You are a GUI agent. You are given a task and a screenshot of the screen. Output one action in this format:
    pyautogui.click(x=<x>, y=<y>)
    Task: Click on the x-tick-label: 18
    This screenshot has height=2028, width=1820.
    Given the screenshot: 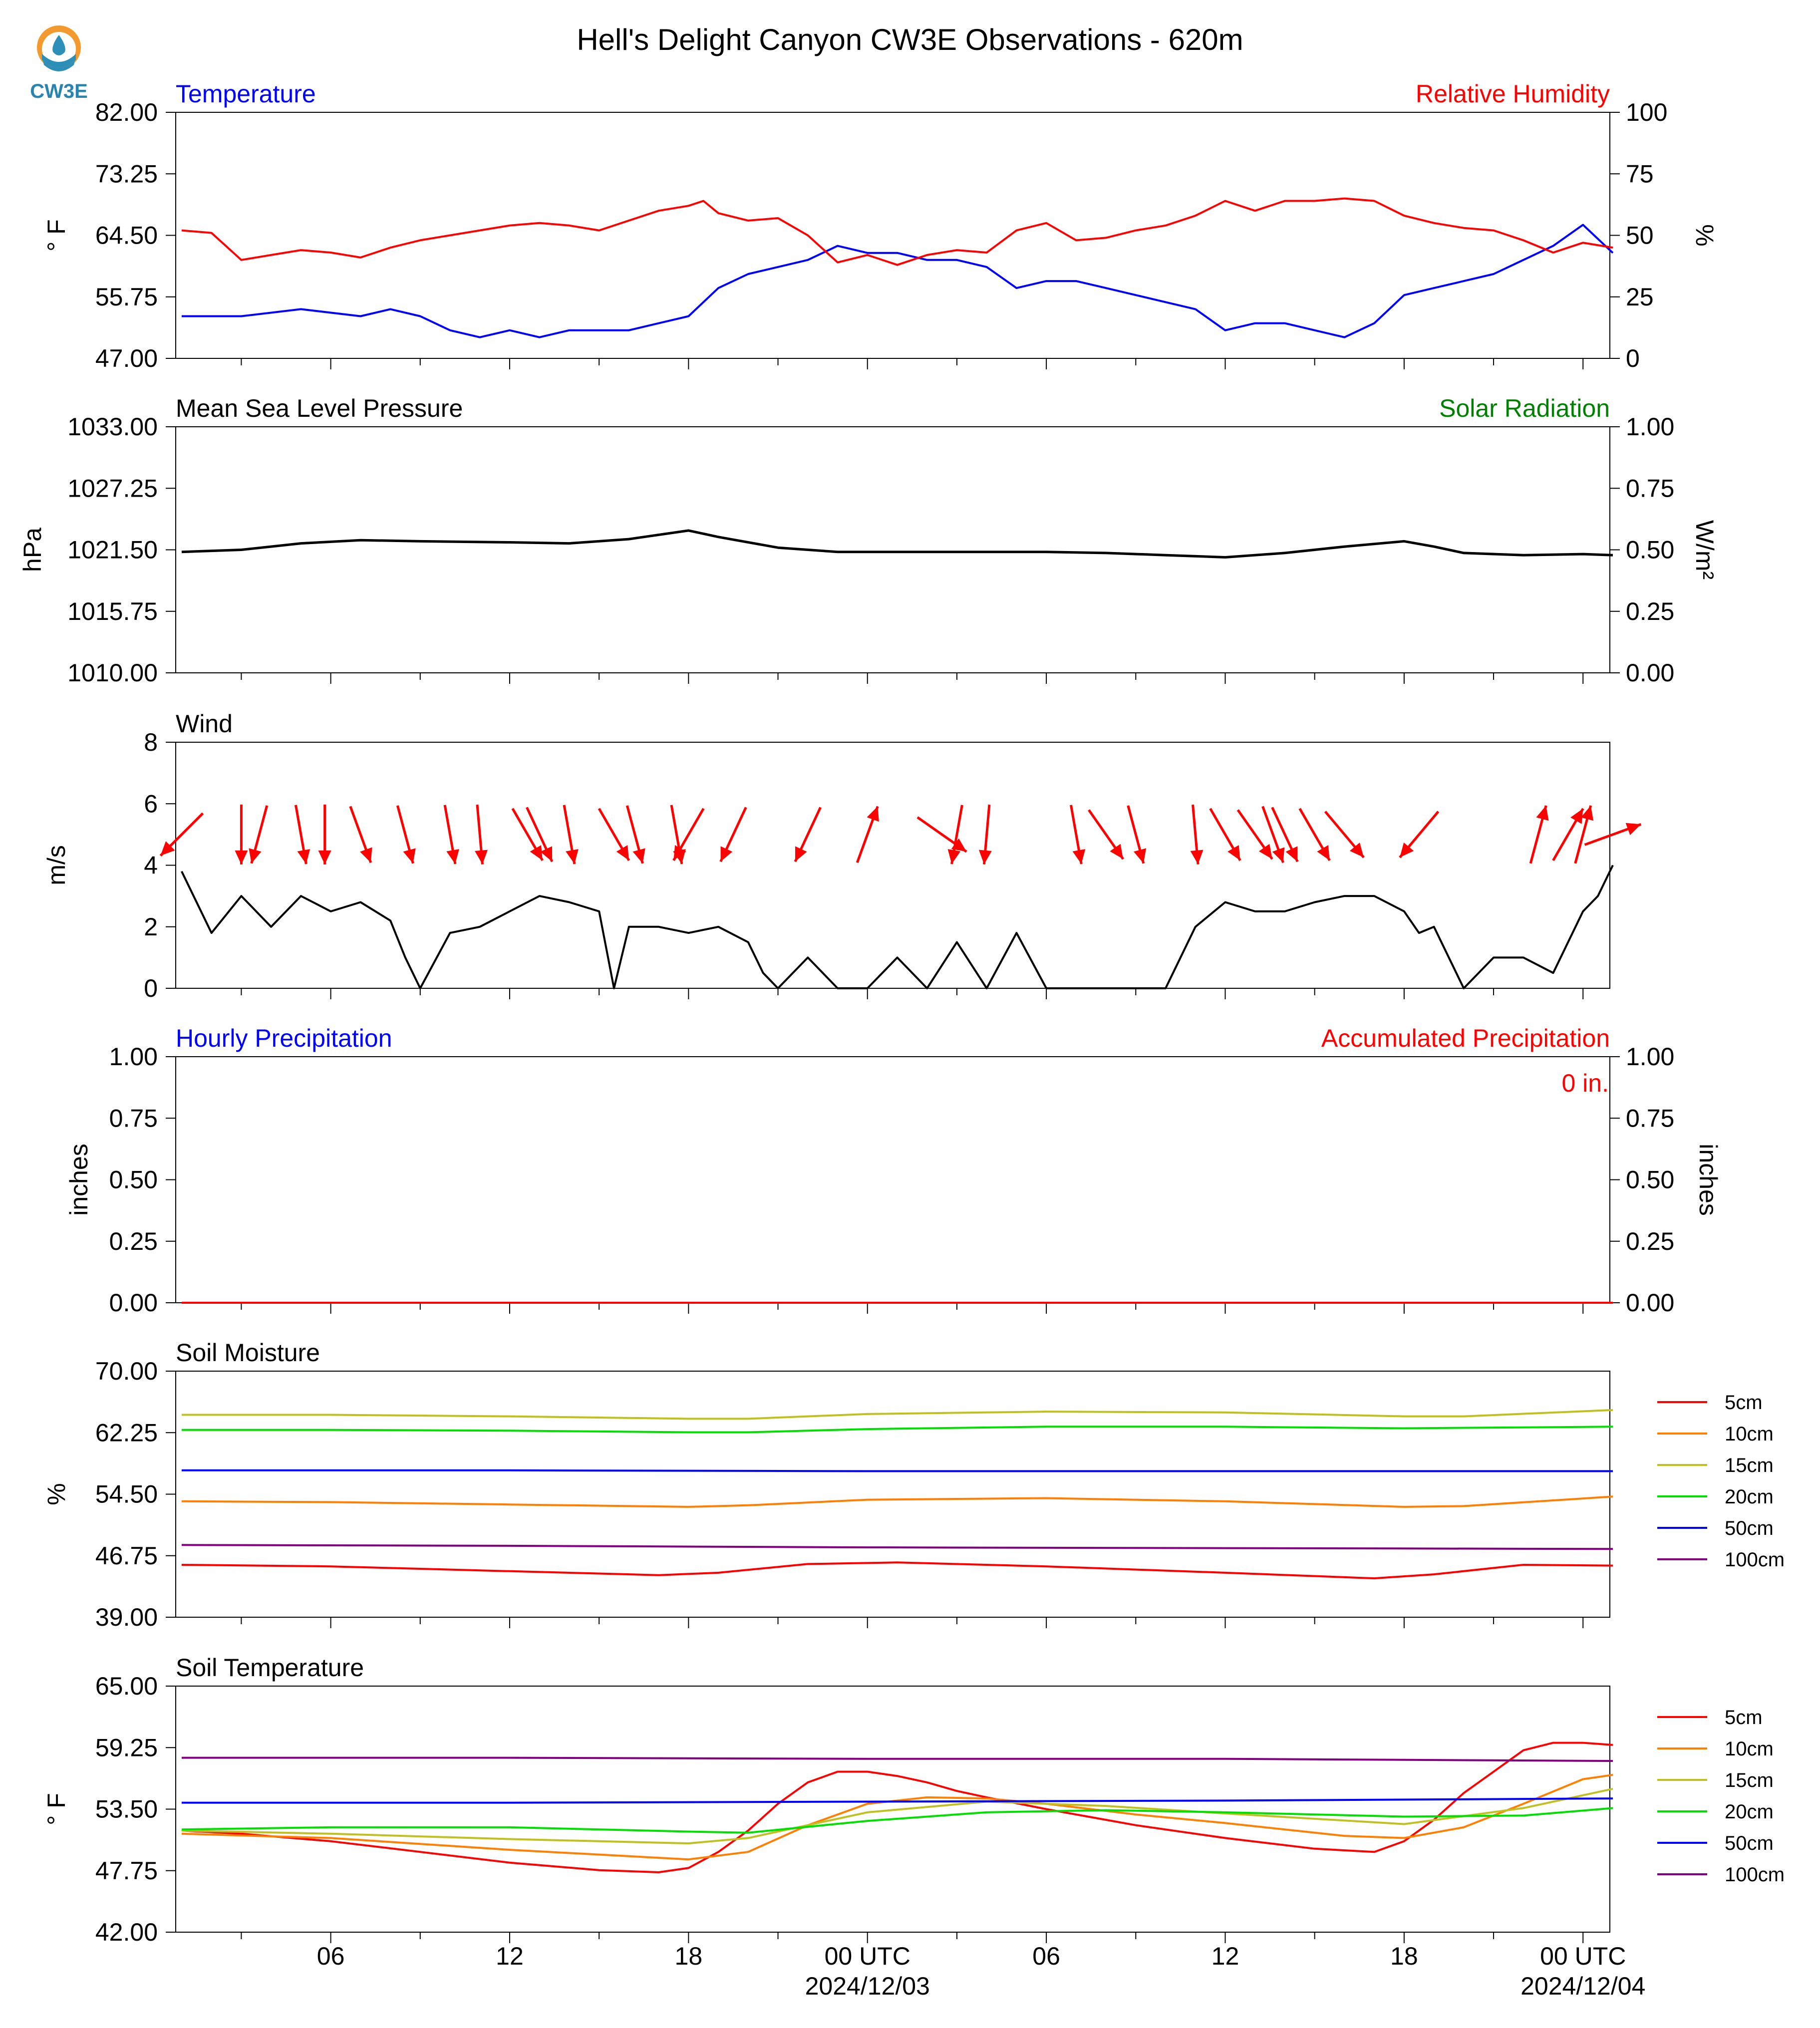 What is the action you would take?
    pyautogui.click(x=689, y=1956)
    